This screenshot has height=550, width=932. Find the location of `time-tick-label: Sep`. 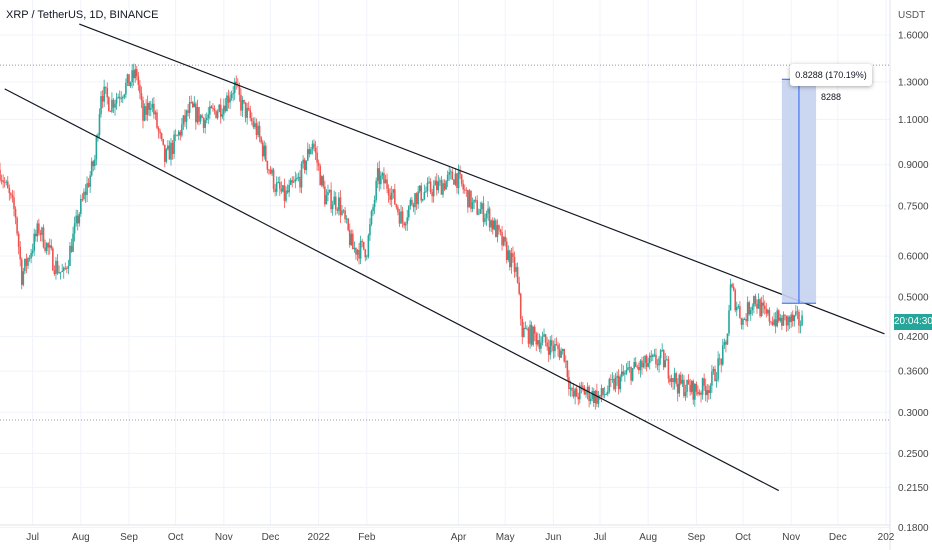

time-tick-label: Sep is located at coordinates (129, 537).